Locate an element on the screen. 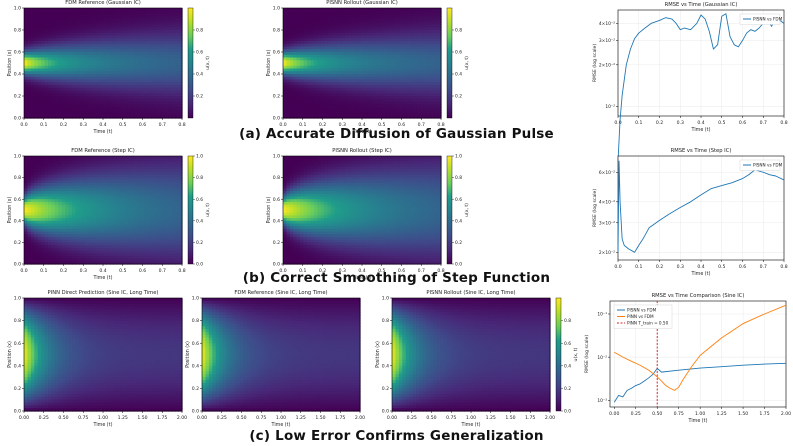 This screenshot has width=793, height=446. x-tick-label: 0.1 is located at coordinates (638, 123).